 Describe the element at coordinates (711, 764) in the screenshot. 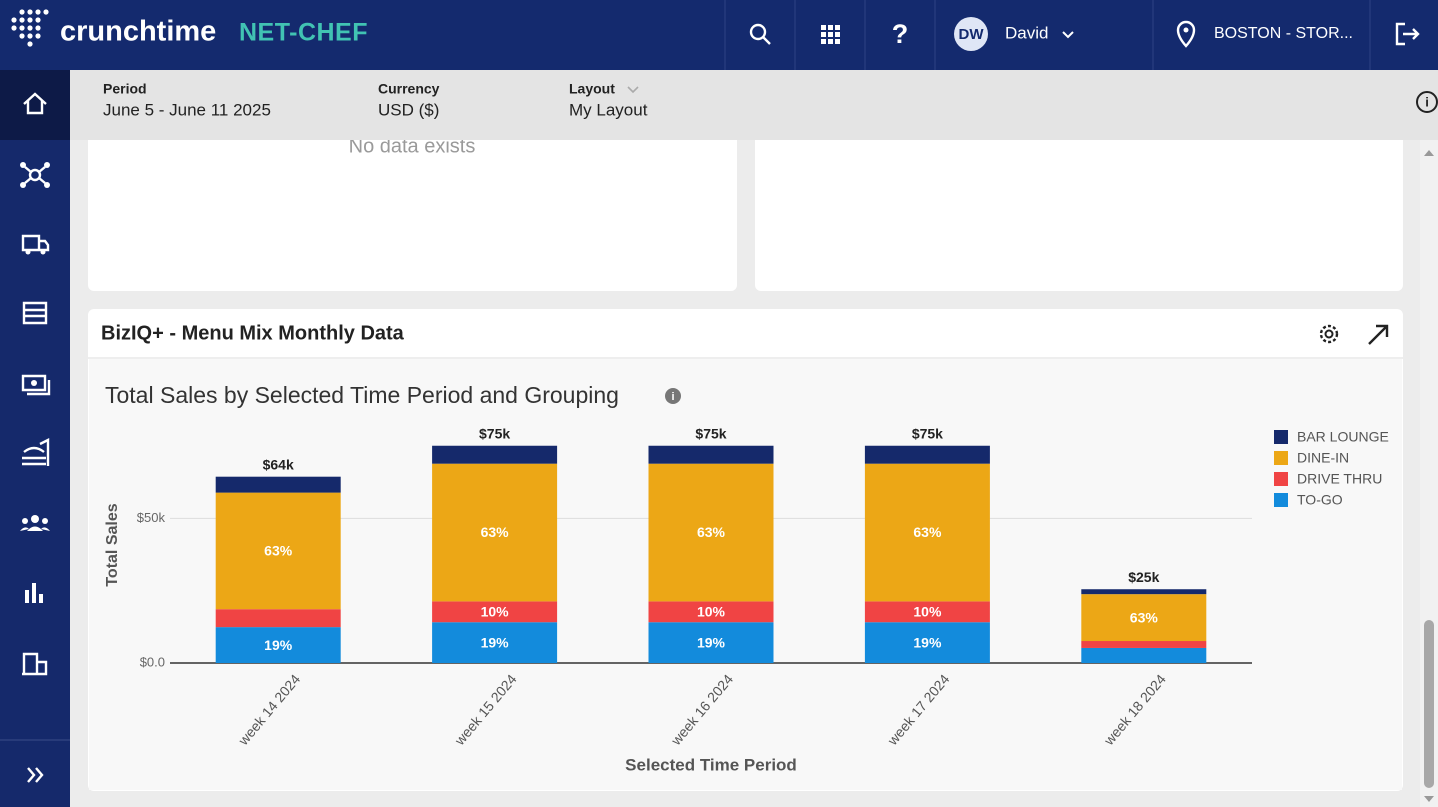

I see `x-axis-label: Selected Time Period` at that location.